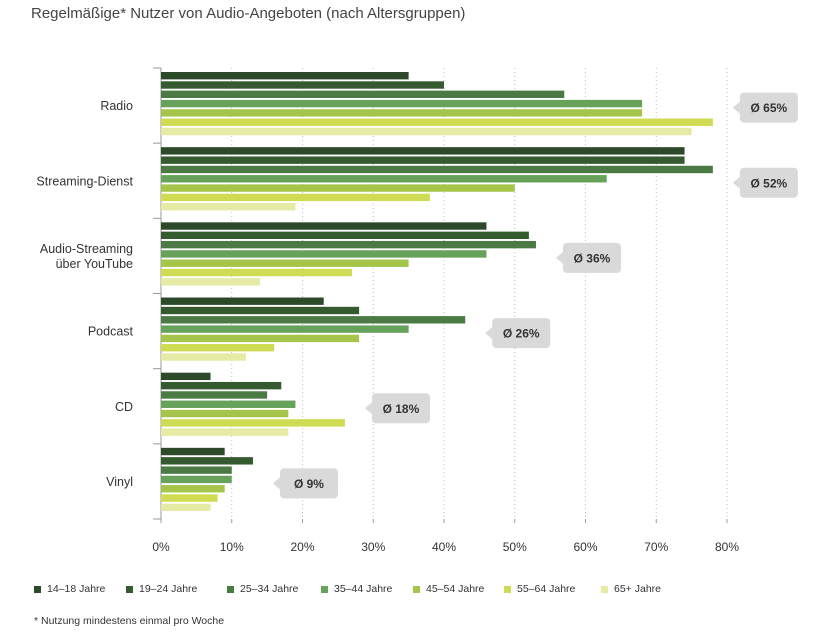 This screenshot has height=640, width=817. I want to click on average-label: Ø 65%, so click(769, 108).